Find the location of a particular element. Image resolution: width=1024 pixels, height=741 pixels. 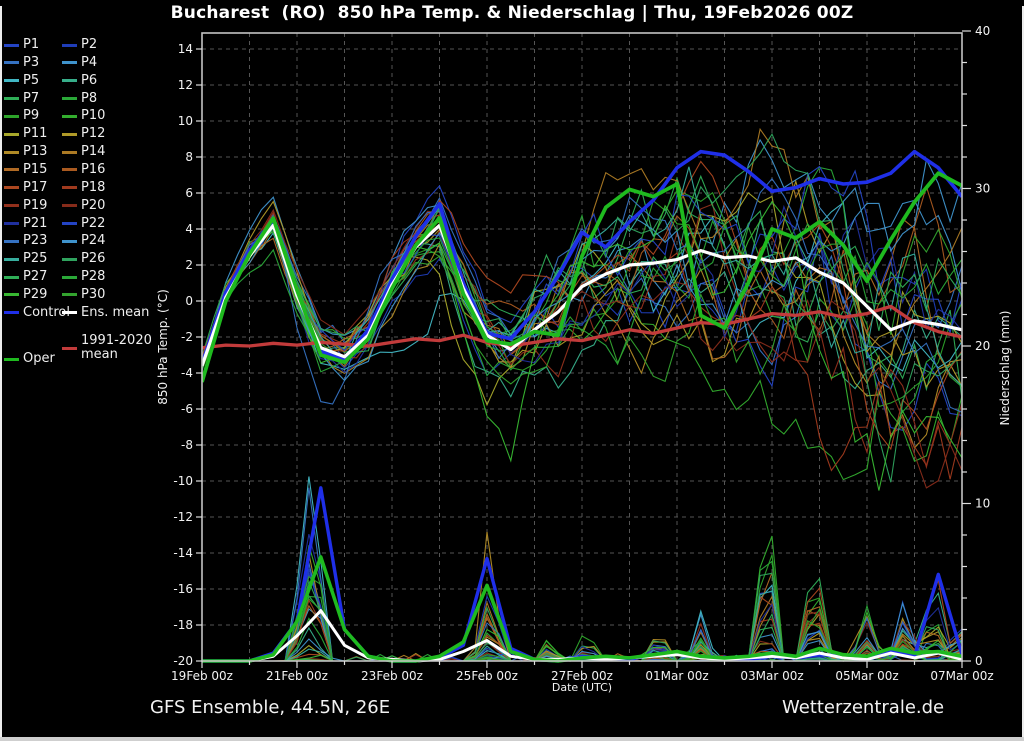

legend-label: P19 is located at coordinates (35, 205).